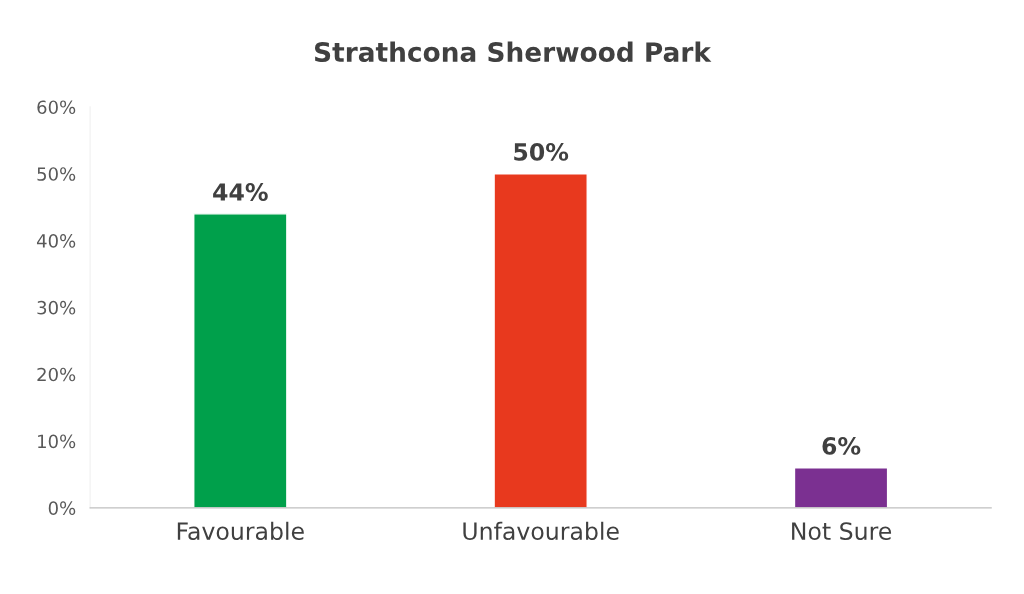 This screenshot has width=1024, height=594. Describe the element at coordinates (56, 174) in the screenshot. I see `y-tick-label: 50%` at that location.